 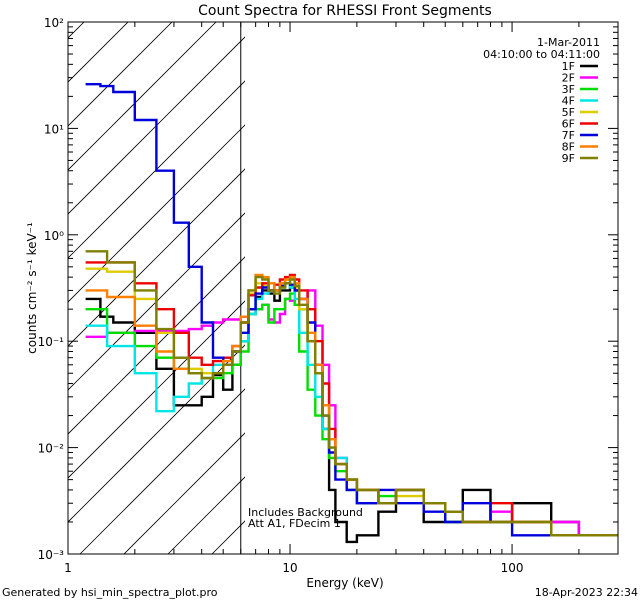 What do you see at coordinates (54, 236) in the screenshot?
I see `y-tick-label: 10⁰` at bounding box center [54, 236].